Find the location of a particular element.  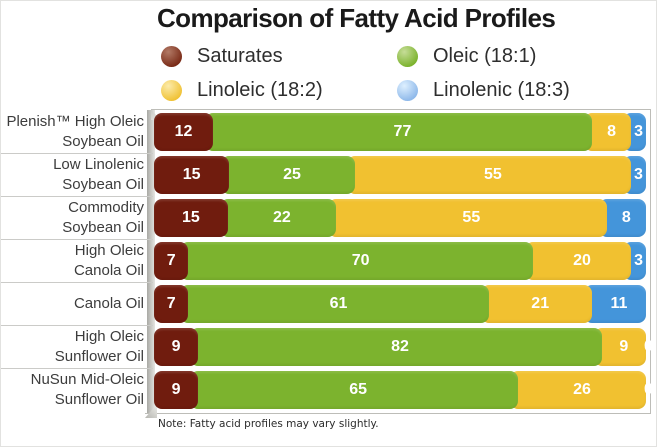

stacked-bar: 7 70 20 3 is located at coordinates (400, 261).